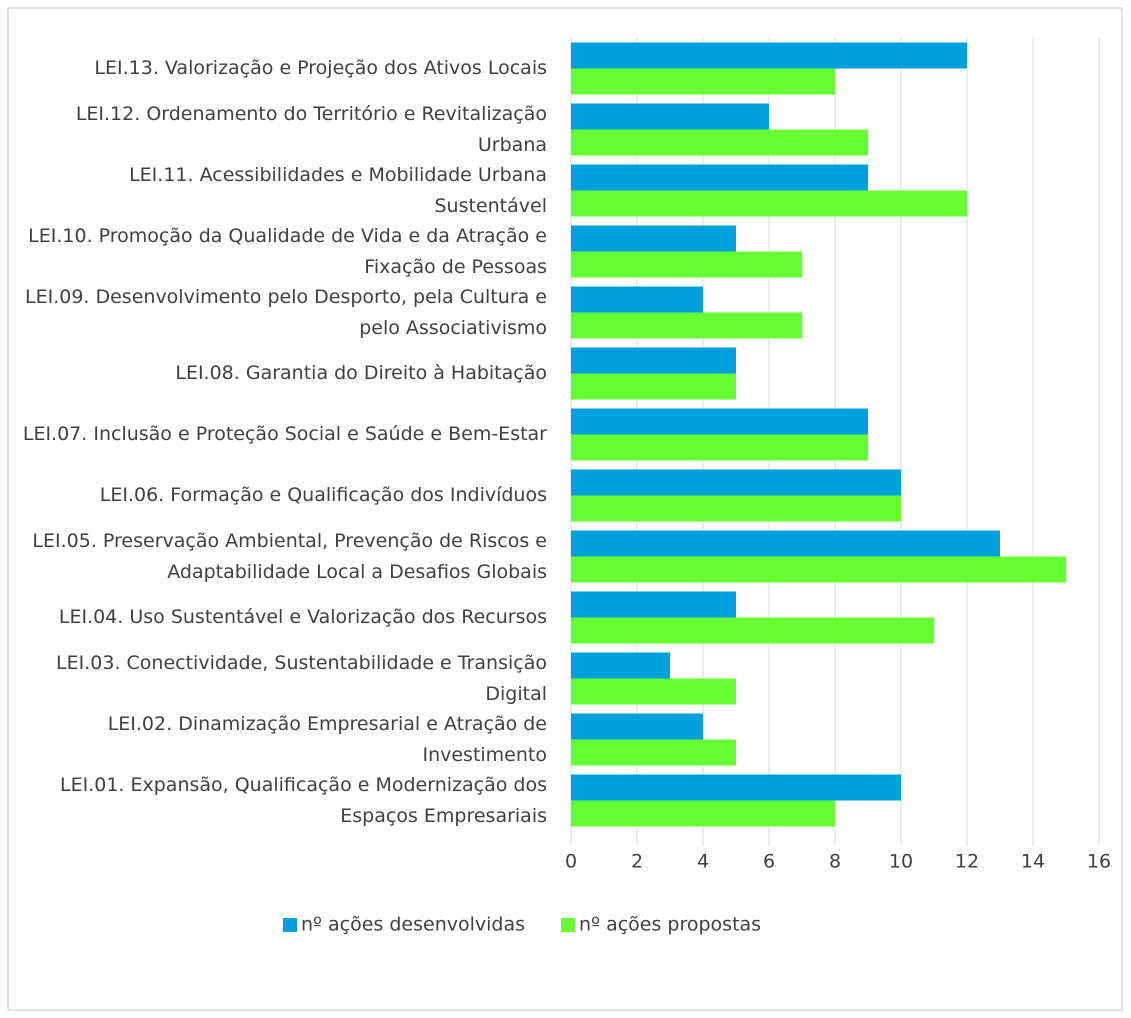 The width and height of the screenshot is (1131, 1018). I want to click on x-tick-label: 12, so click(967, 862).